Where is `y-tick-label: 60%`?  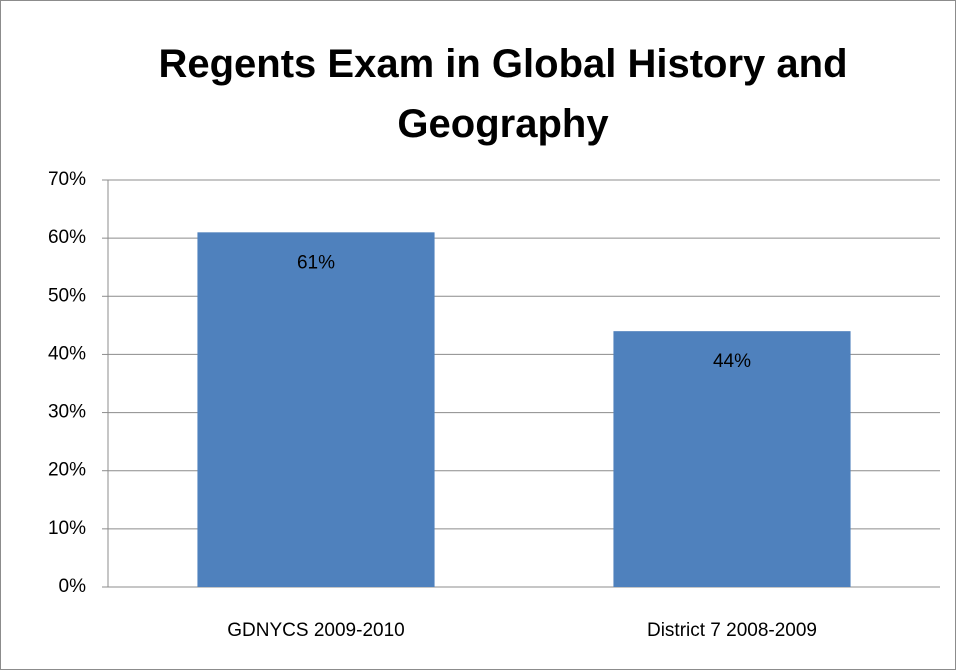
y-tick-label: 60% is located at coordinates (67, 237).